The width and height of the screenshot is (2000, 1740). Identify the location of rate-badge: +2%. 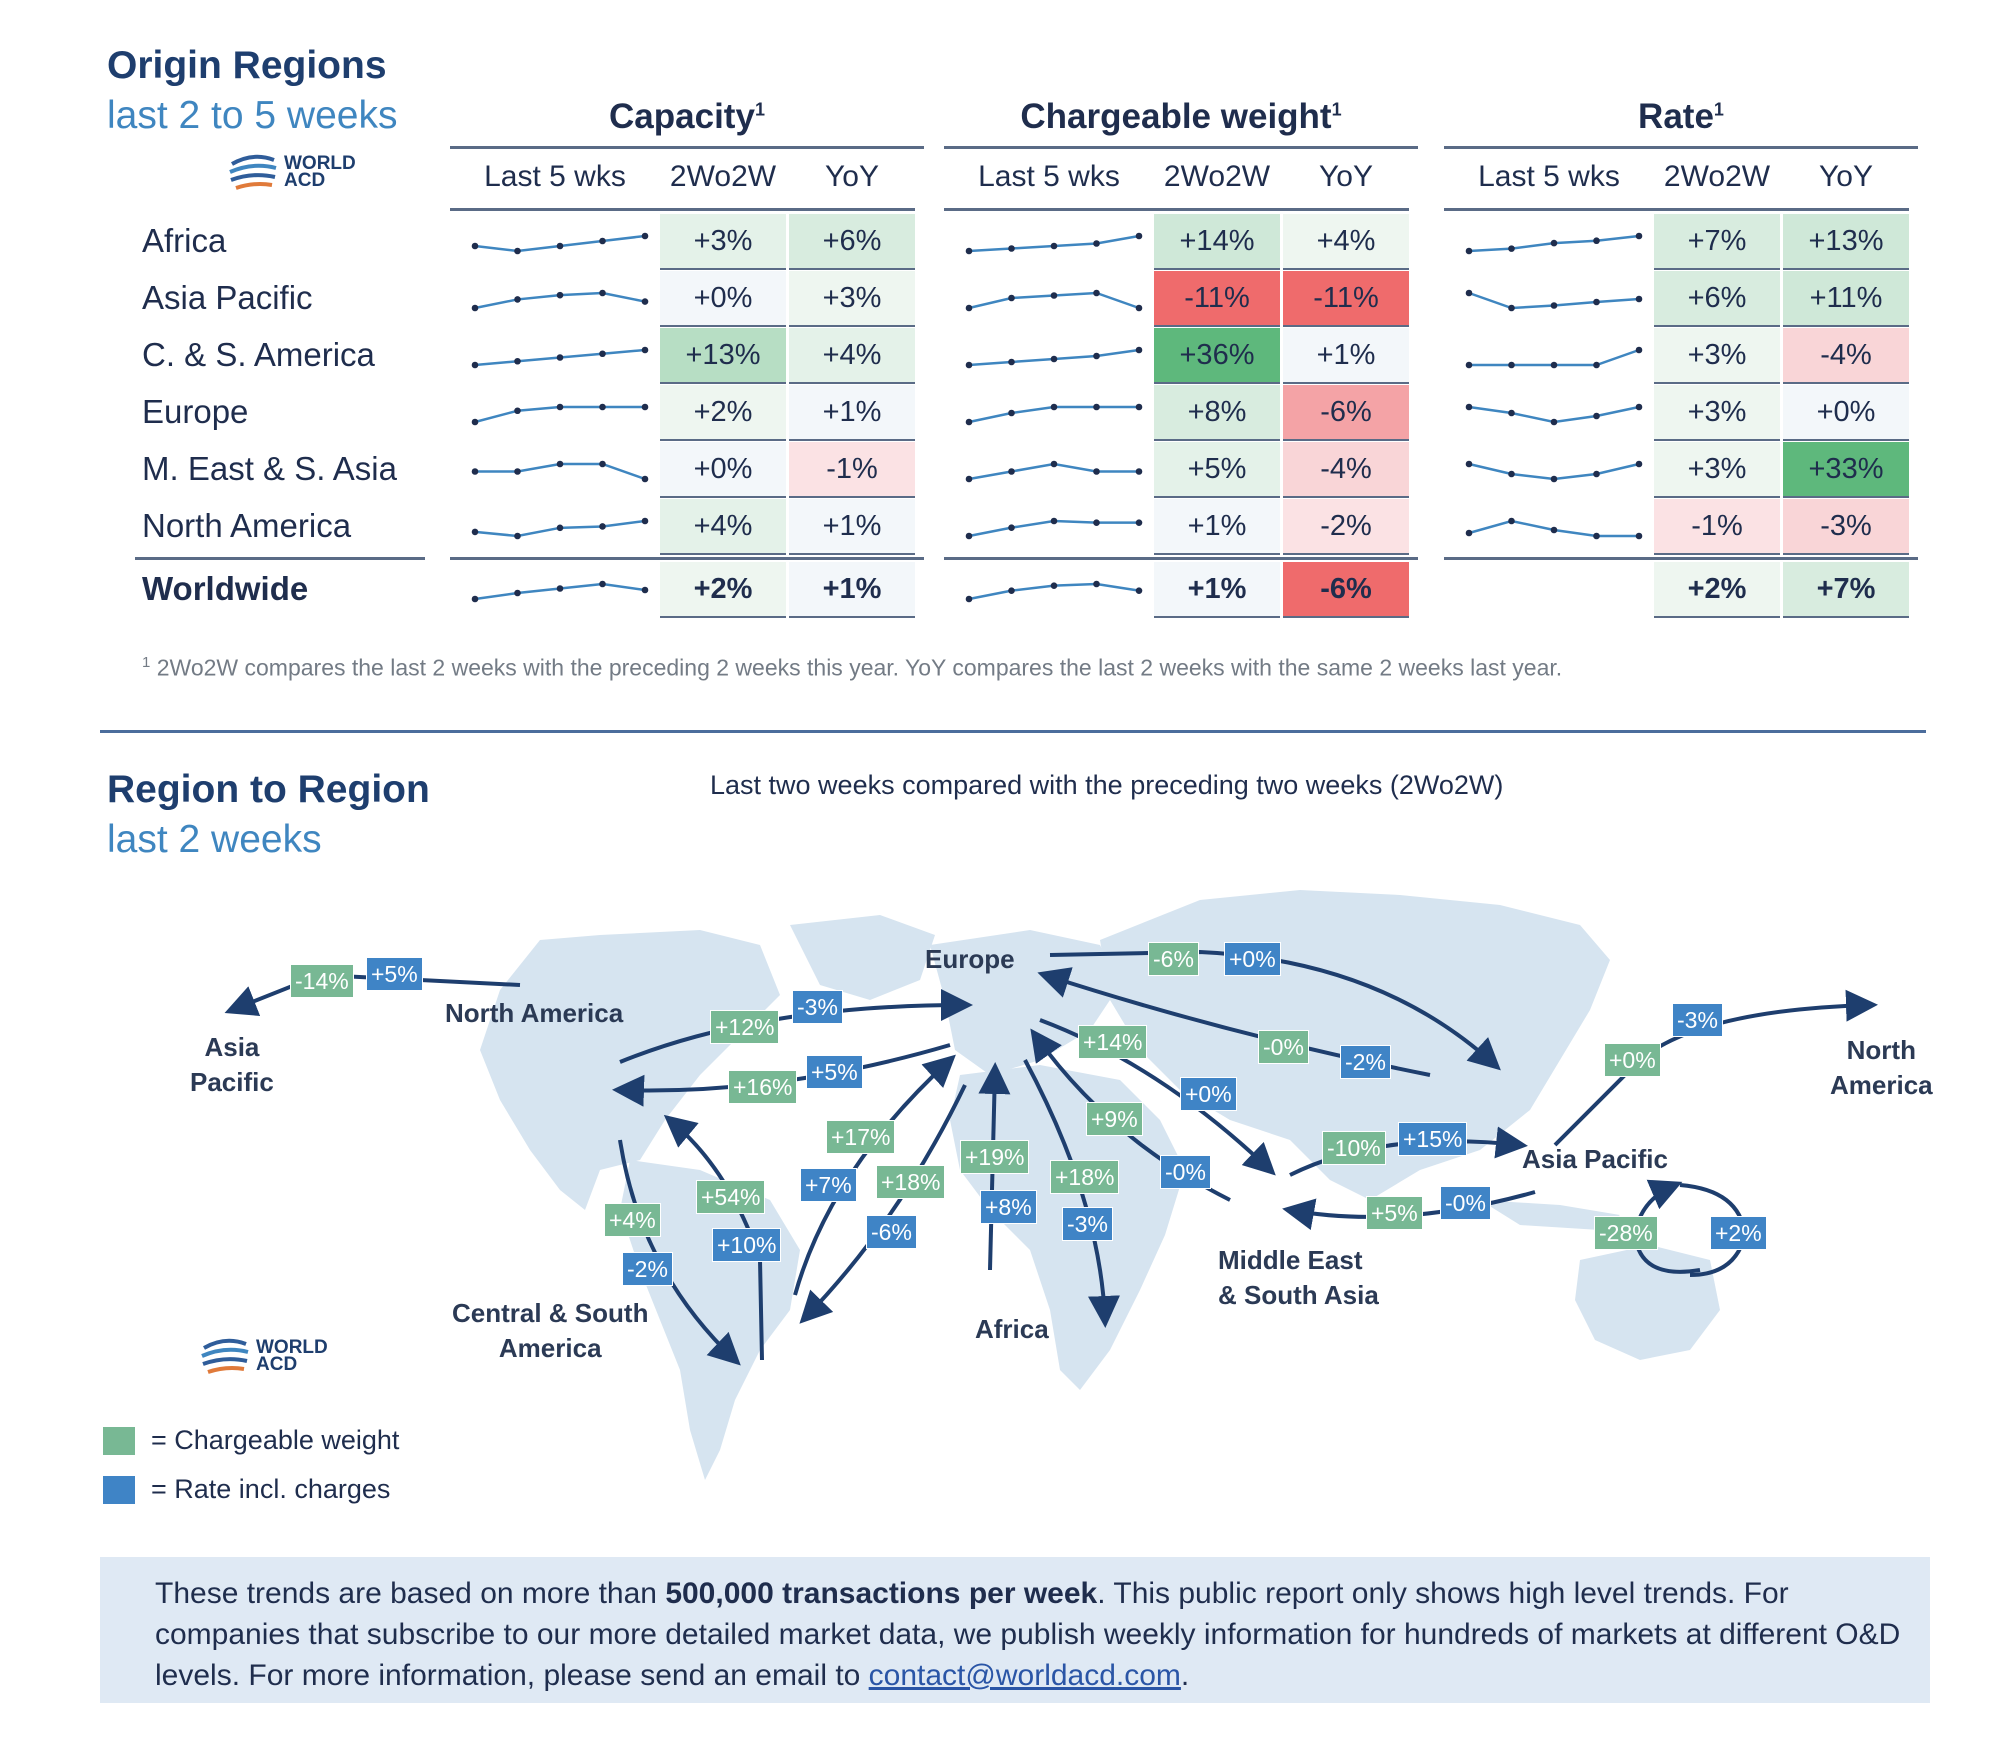
(1738, 1233).